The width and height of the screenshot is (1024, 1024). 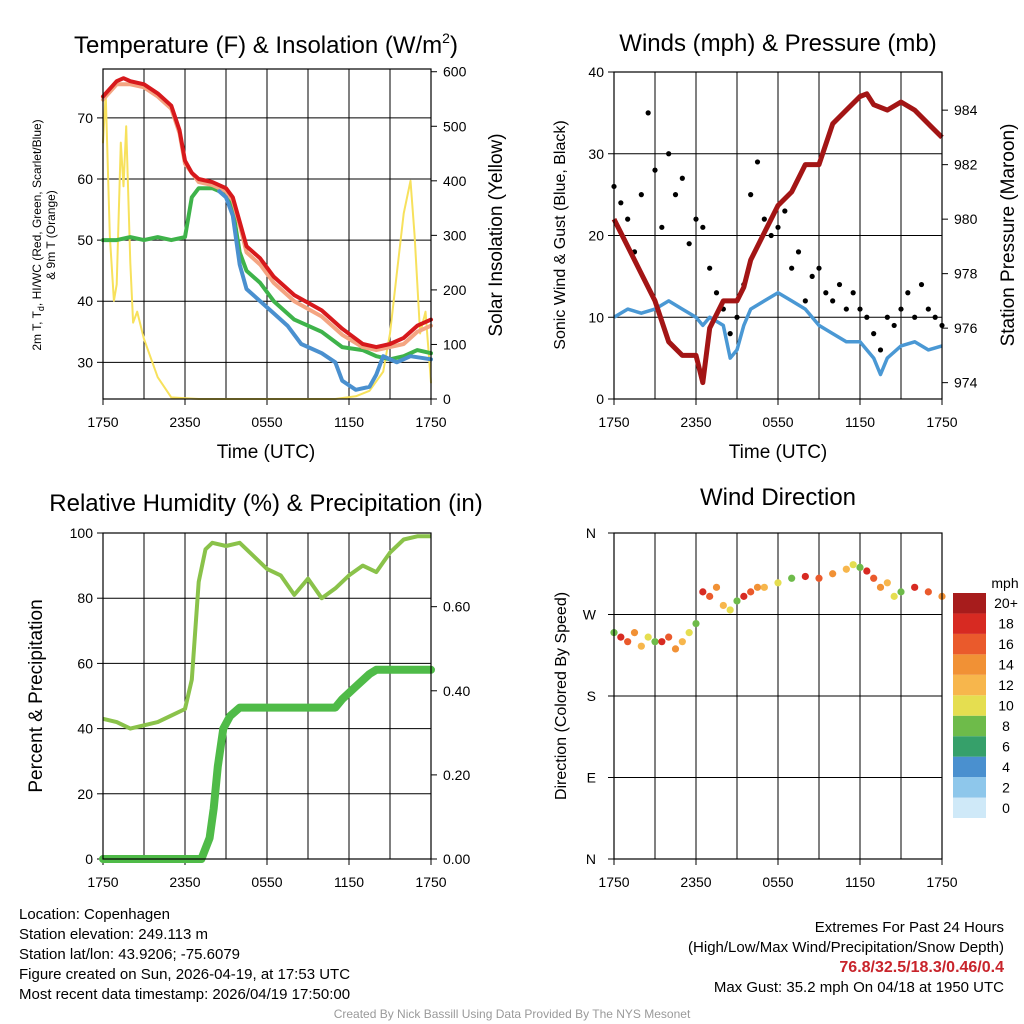 What do you see at coordinates (456, 607) in the screenshot?
I see `rh-y2tick-label-3: 0.60` at bounding box center [456, 607].